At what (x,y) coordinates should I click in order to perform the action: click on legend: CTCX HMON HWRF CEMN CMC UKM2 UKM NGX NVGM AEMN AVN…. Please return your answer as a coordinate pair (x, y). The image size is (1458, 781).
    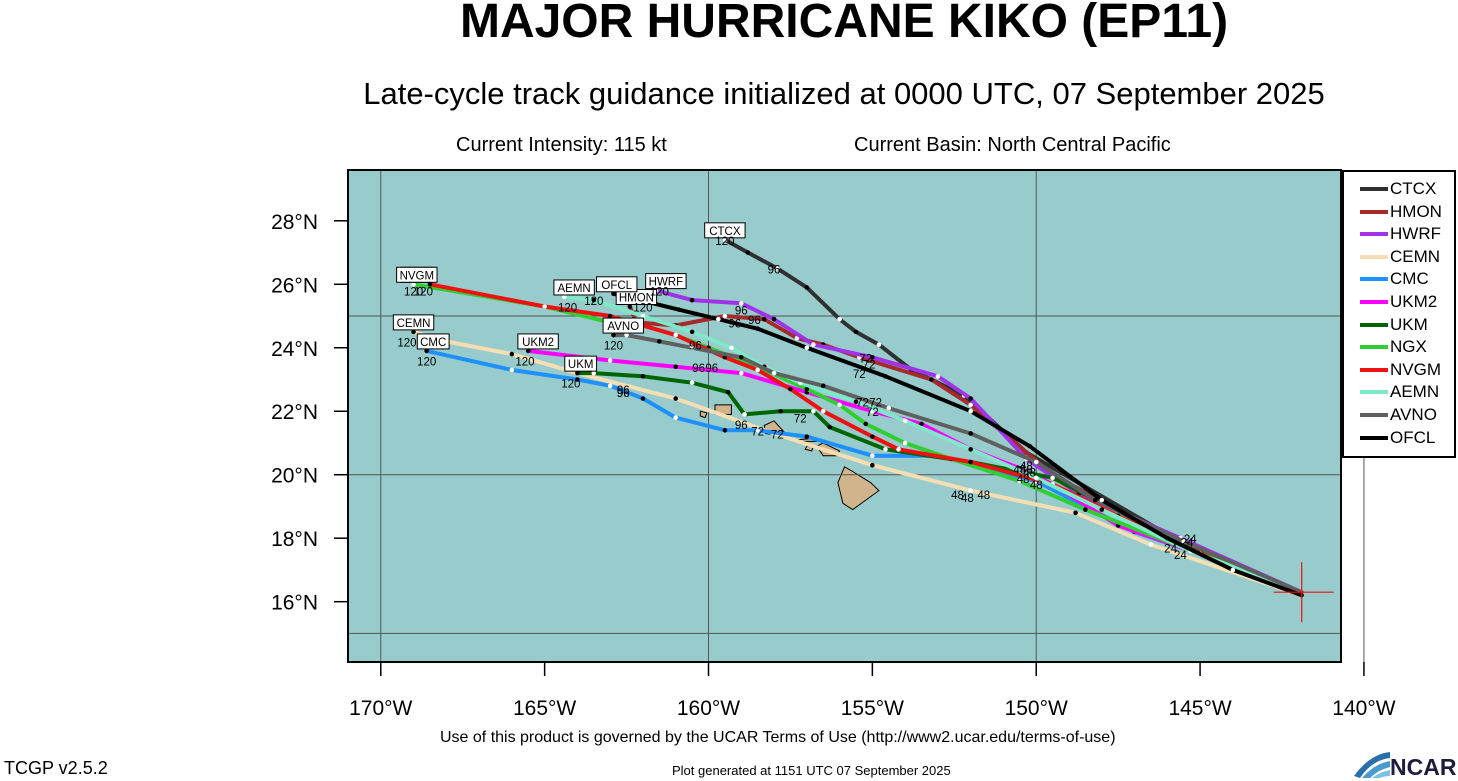
    Looking at the image, I should click on (1399, 314).